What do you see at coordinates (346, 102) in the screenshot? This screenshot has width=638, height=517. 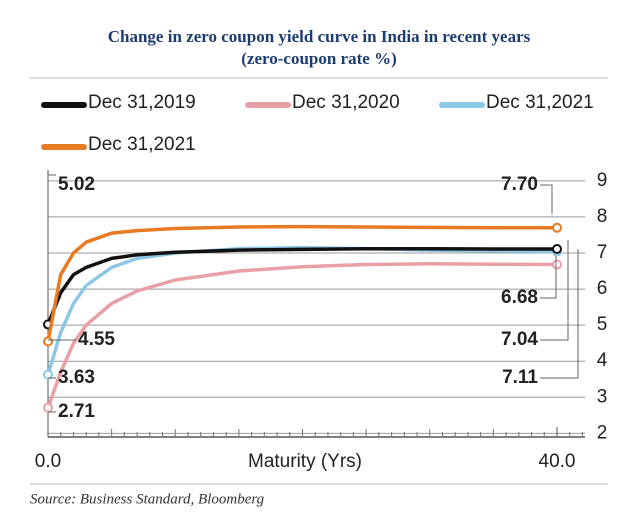 I see `legend-label: Dec 31,2020` at bounding box center [346, 102].